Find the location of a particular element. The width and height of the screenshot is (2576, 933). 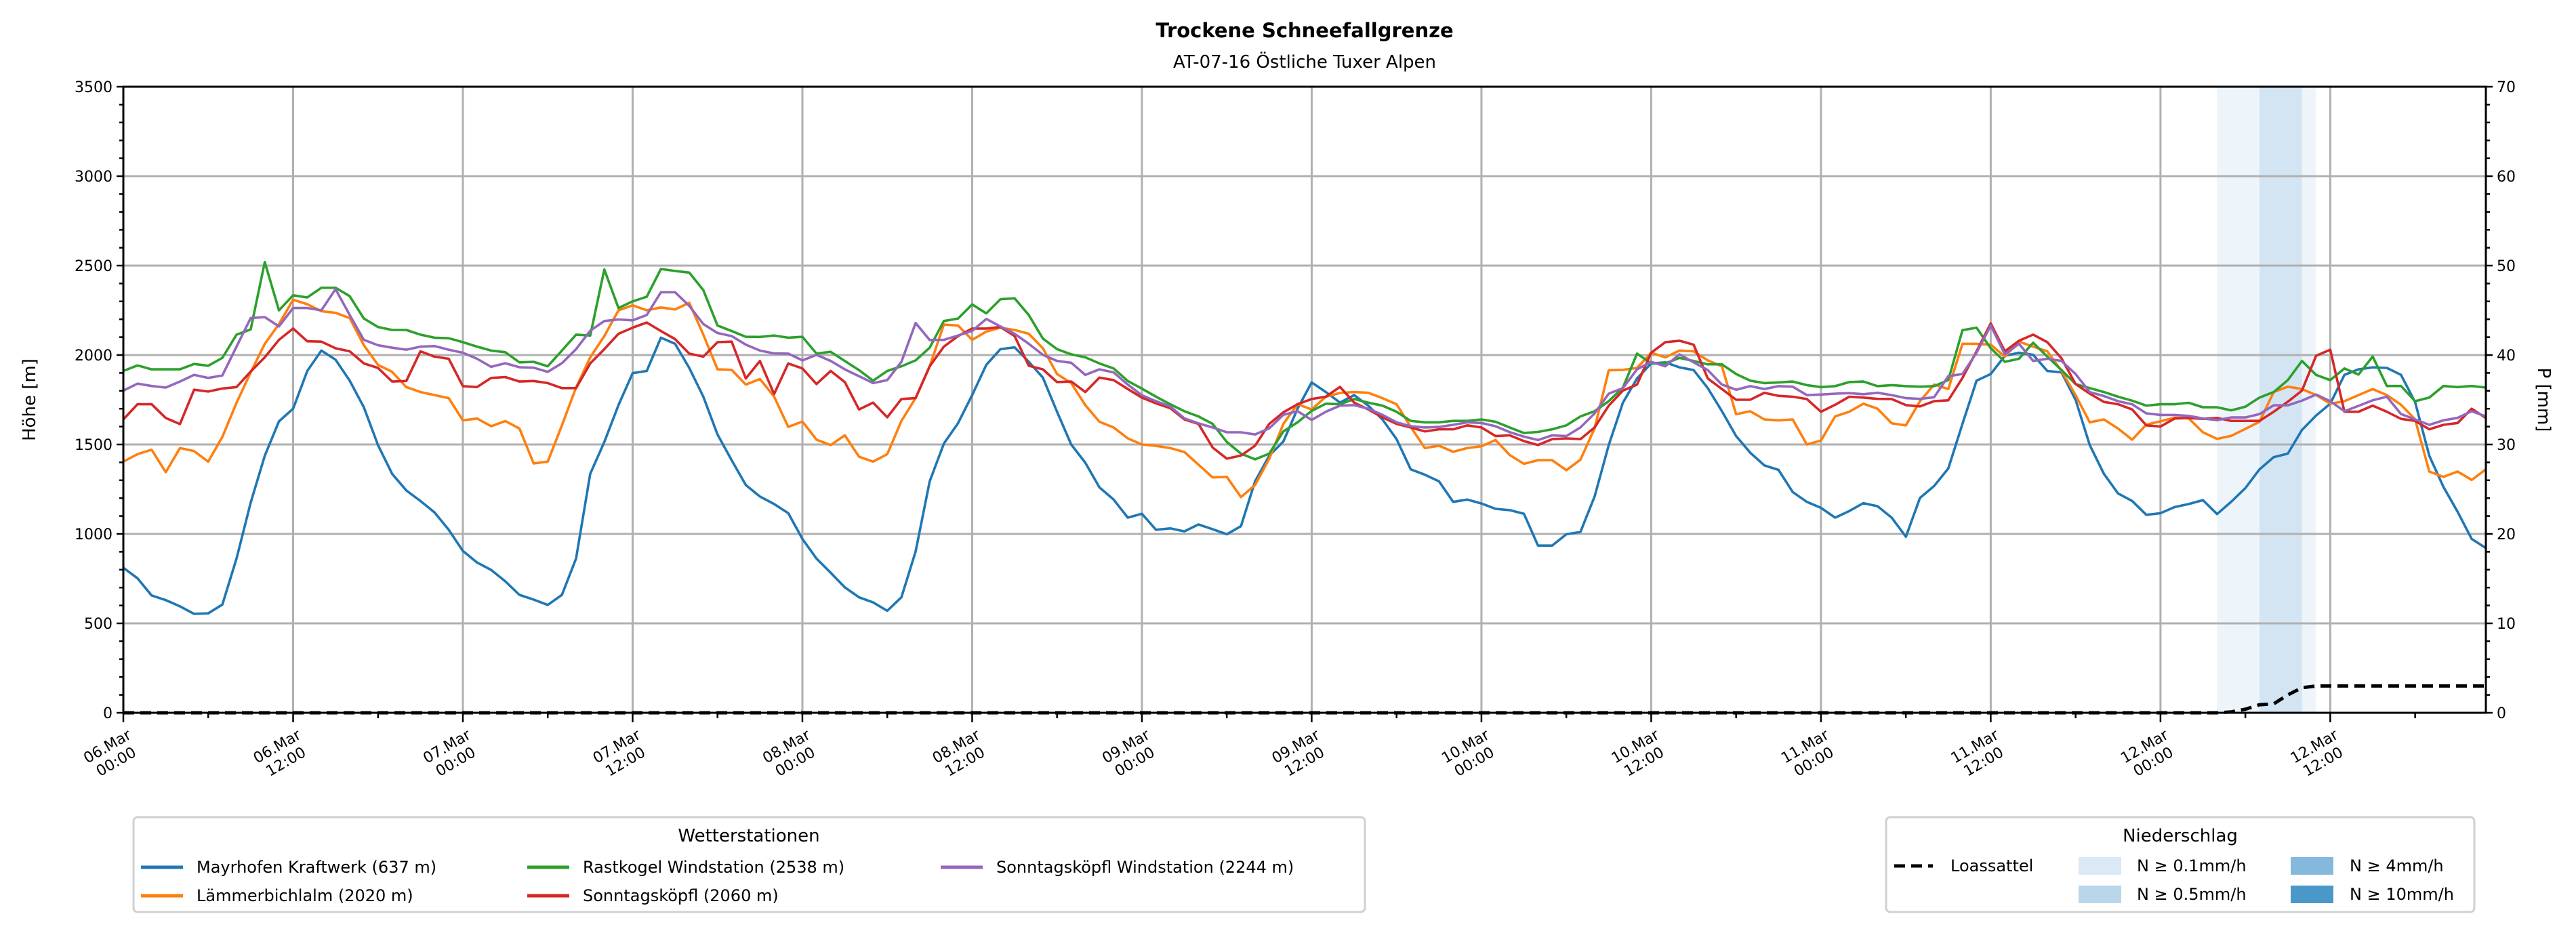

y-tick-label: 1500 is located at coordinates (94, 445).